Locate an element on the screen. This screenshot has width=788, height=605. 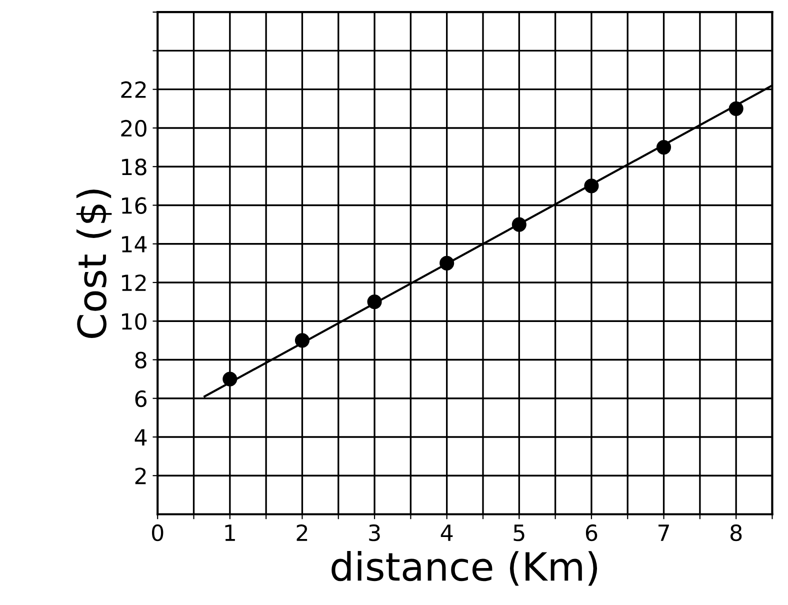
y-tick-label: 20 is located at coordinates (133, 128).